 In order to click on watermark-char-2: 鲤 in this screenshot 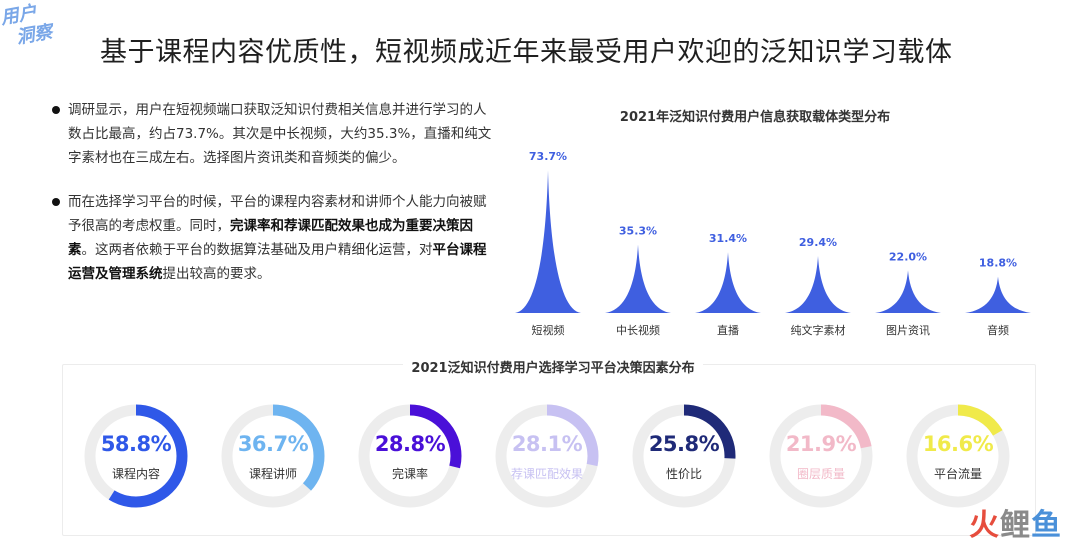, I will do `click(1015, 525)`.